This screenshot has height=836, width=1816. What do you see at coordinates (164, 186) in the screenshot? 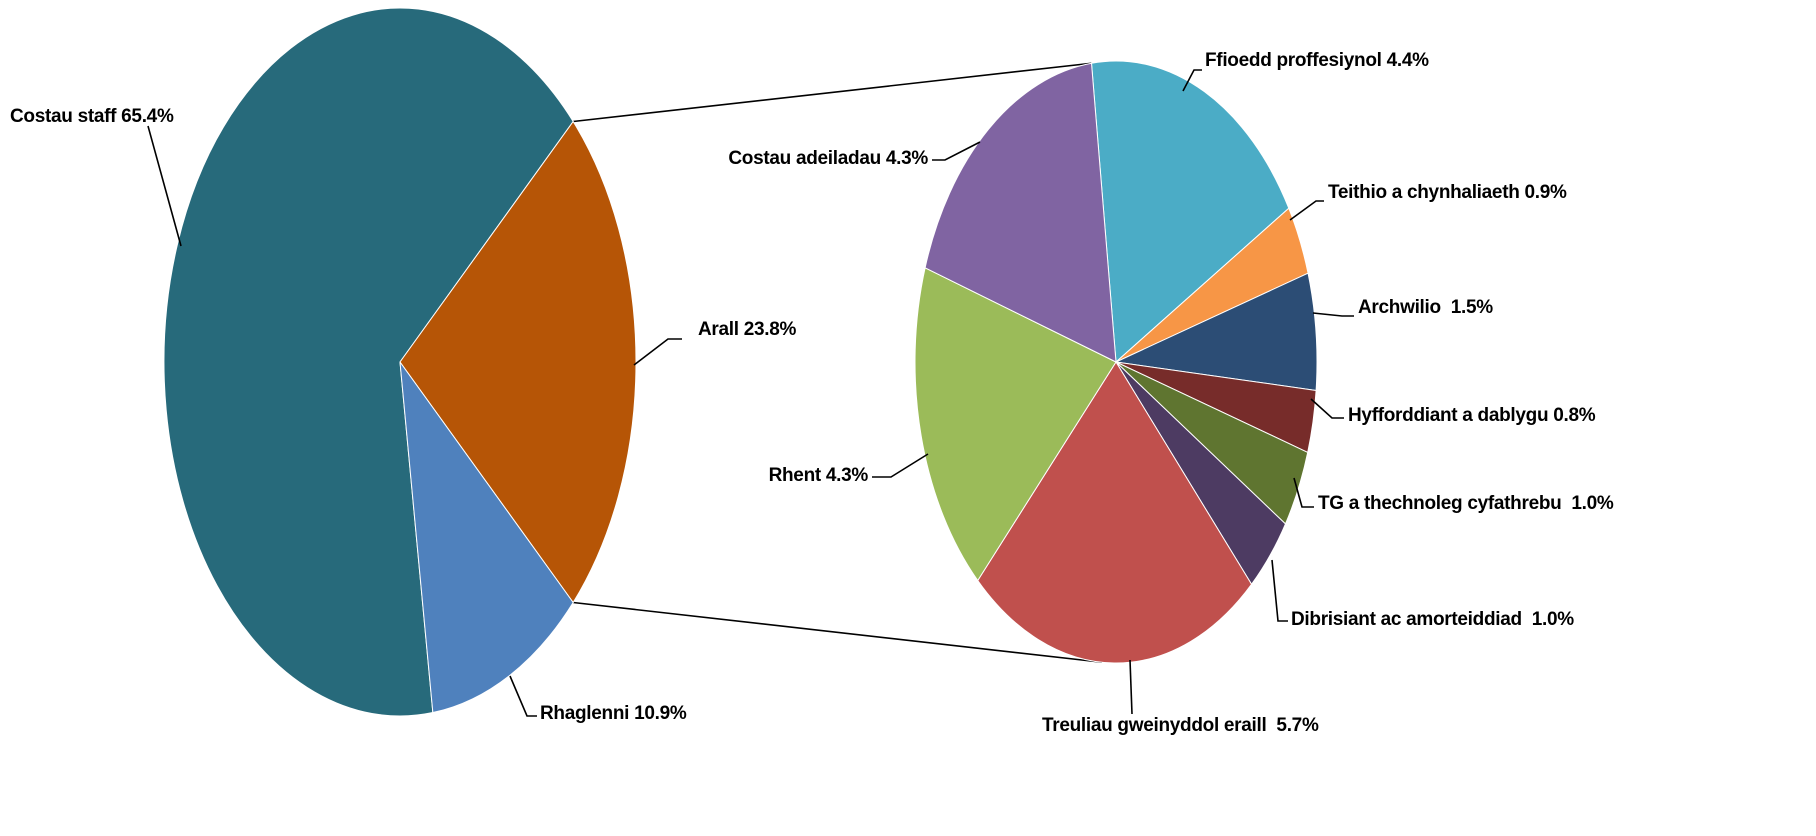
I see `main-leader-costau-staff` at bounding box center [164, 186].